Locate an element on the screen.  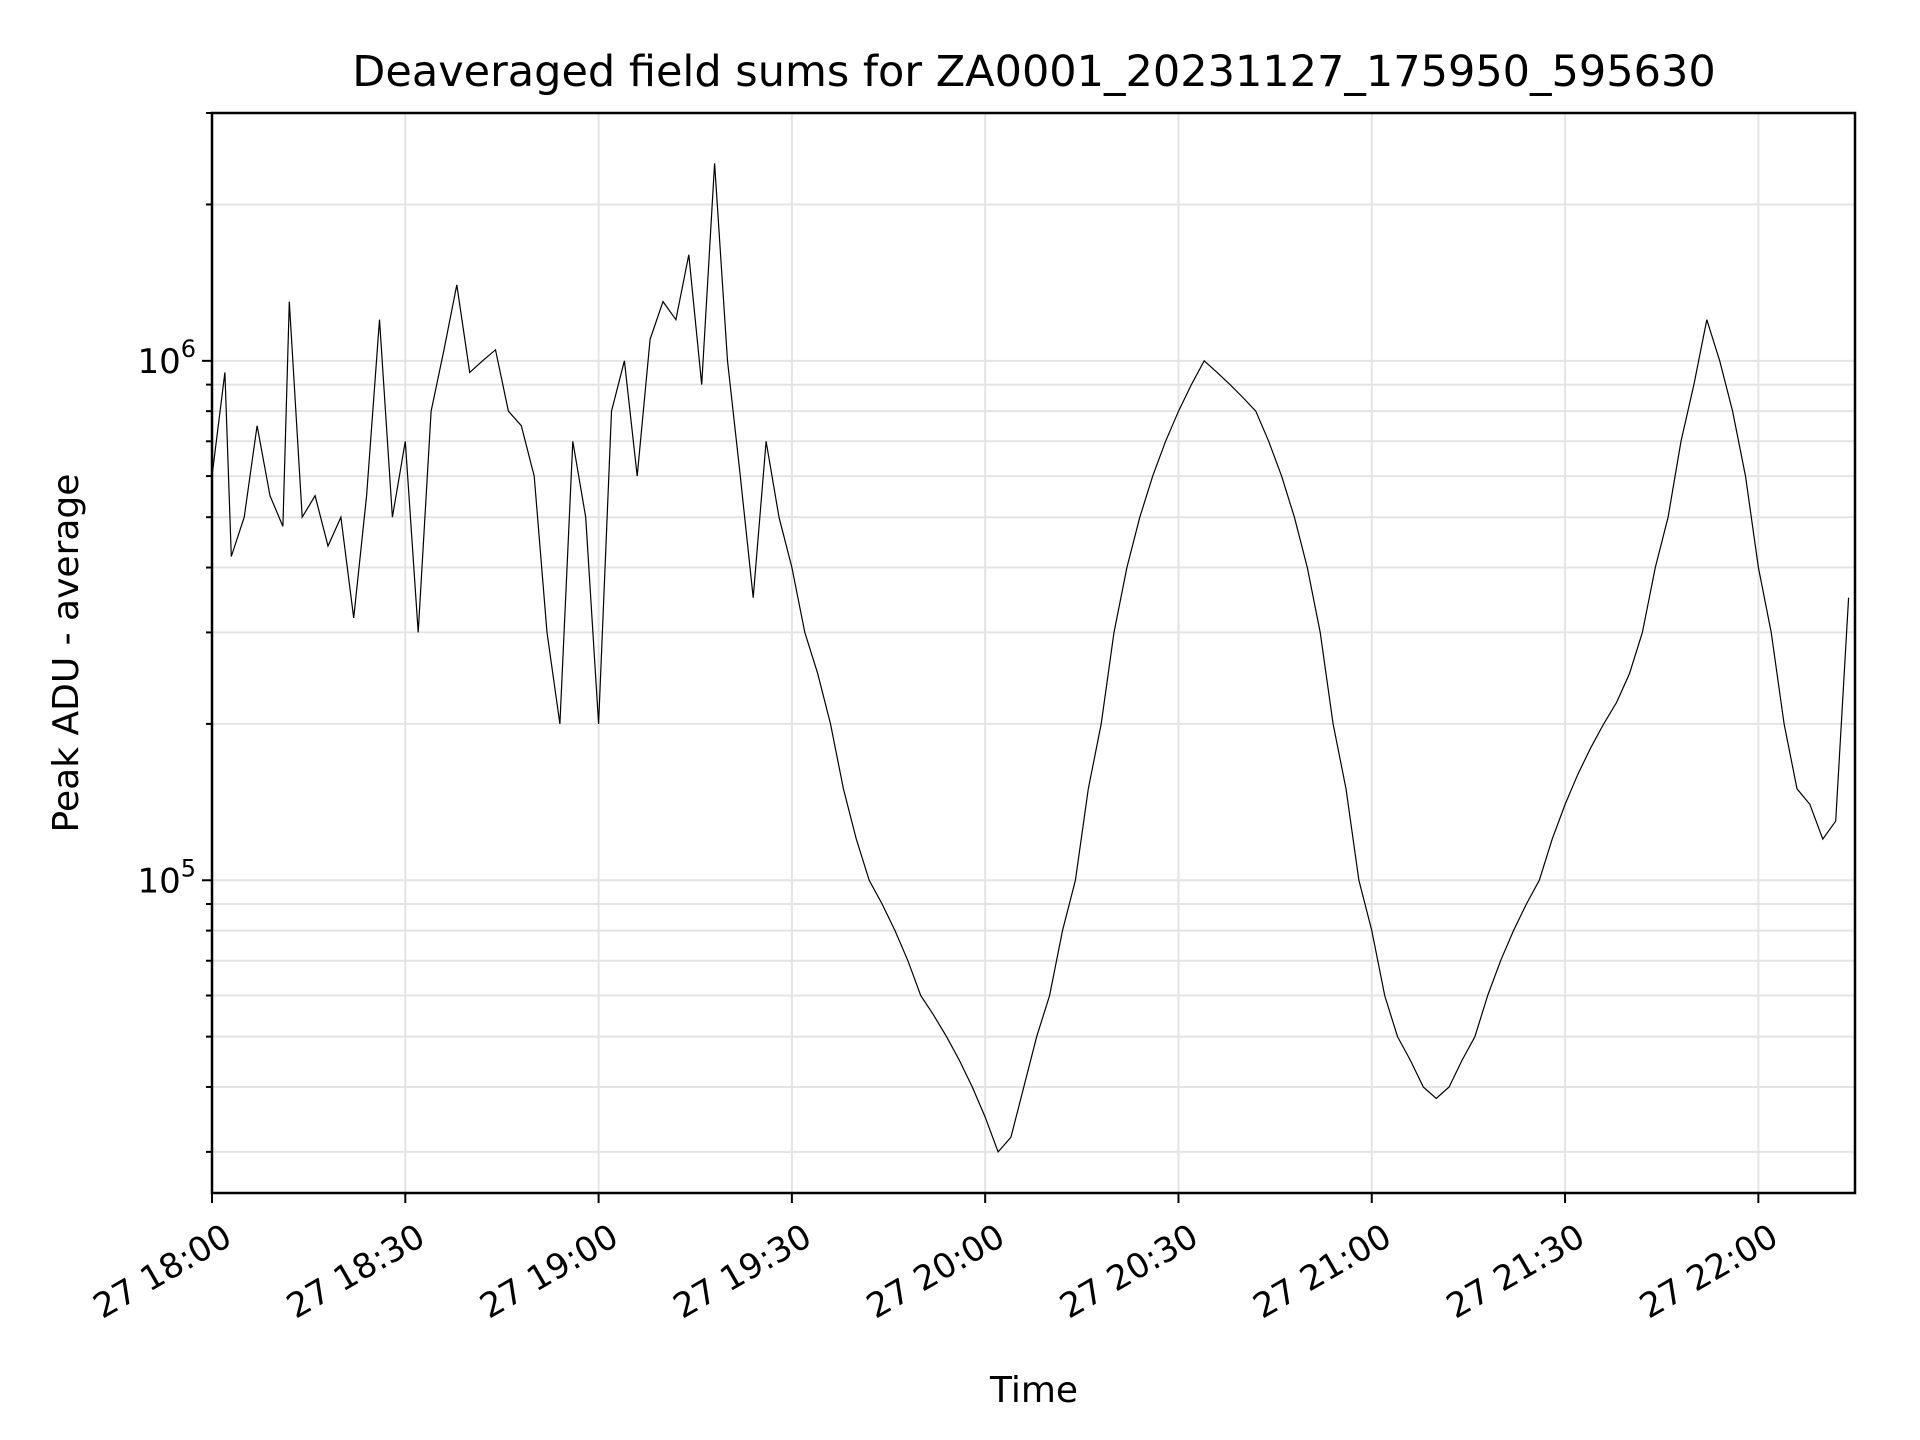
x-tick-label: 27 20:00 is located at coordinates (936, 1271).